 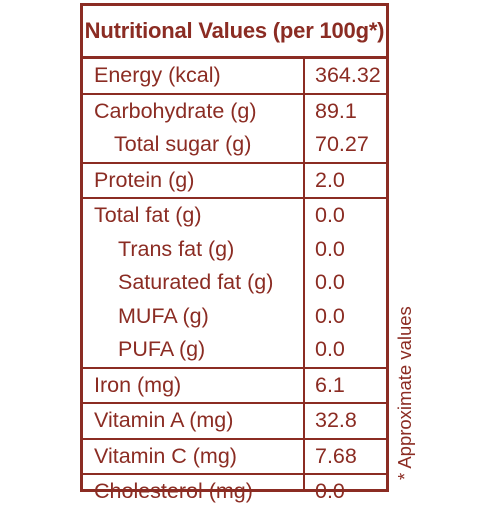 I want to click on nutrient-value: 32.8, so click(x=336, y=420).